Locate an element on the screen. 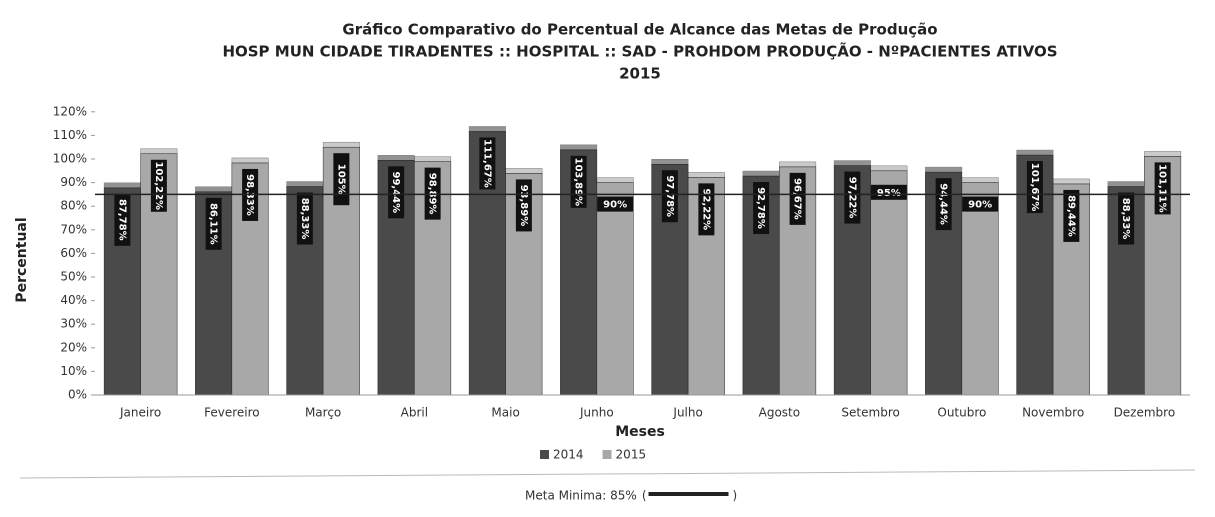 The width and height of the screenshot is (1215, 517). x-tick-label: Fevereiro is located at coordinates (232, 413).